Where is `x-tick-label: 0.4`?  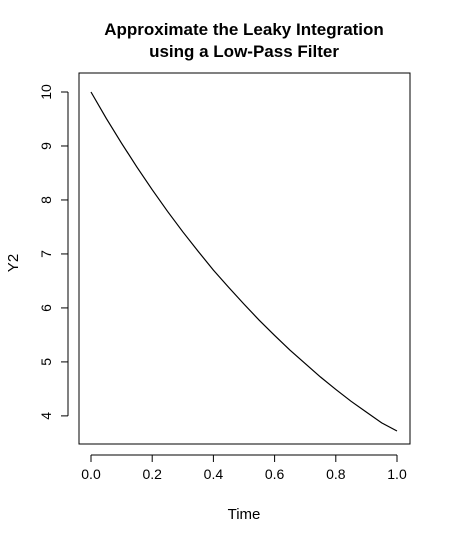 x-tick-label: 0.4 is located at coordinates (214, 474).